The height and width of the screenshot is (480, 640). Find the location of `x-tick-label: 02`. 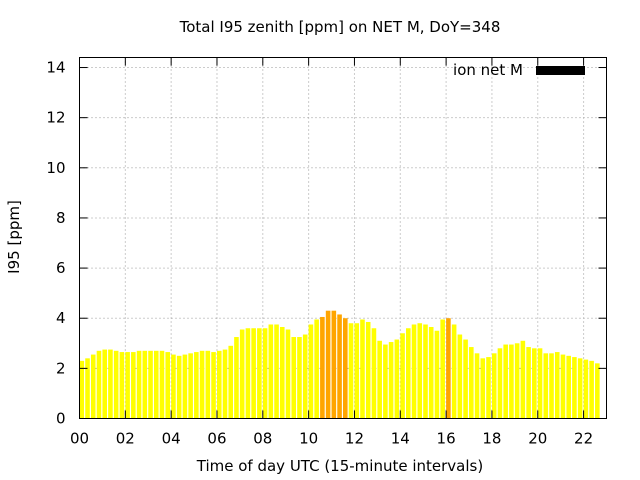

x-tick-label: 02 is located at coordinates (125, 439).